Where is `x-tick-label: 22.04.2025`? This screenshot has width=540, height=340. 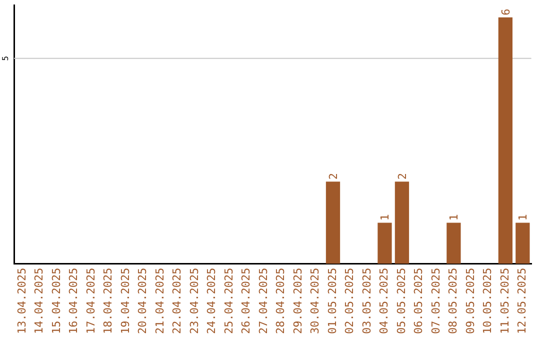 x-tick-label: 22.04.2025 is located at coordinates (177, 301).